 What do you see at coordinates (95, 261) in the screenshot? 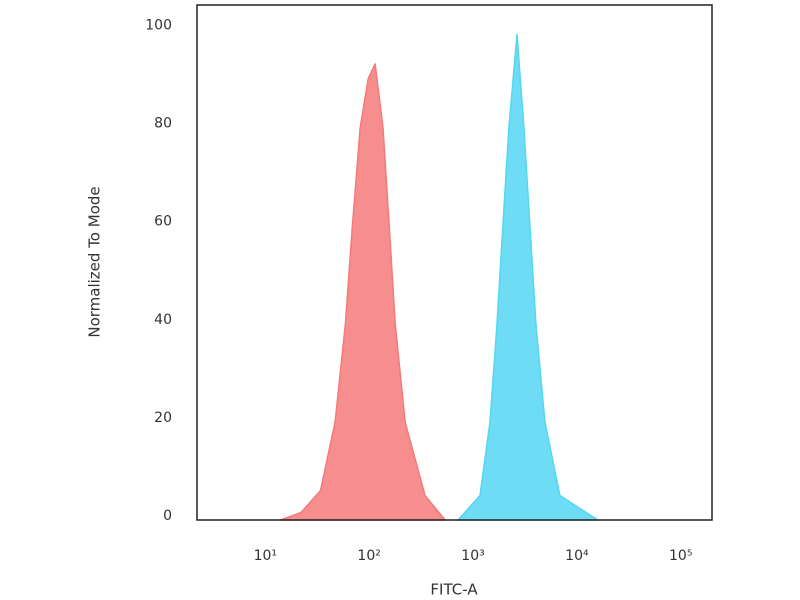
I see `y-axis-label: Normalized To Mode` at bounding box center [95, 261].